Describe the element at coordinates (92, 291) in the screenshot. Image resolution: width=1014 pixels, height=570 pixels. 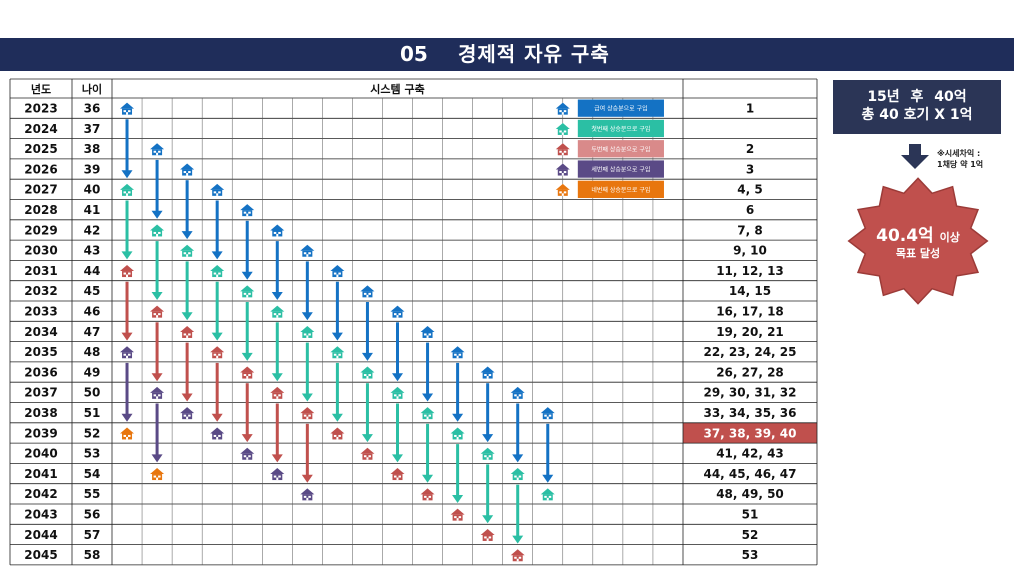
I see `age-cell: 45` at that location.